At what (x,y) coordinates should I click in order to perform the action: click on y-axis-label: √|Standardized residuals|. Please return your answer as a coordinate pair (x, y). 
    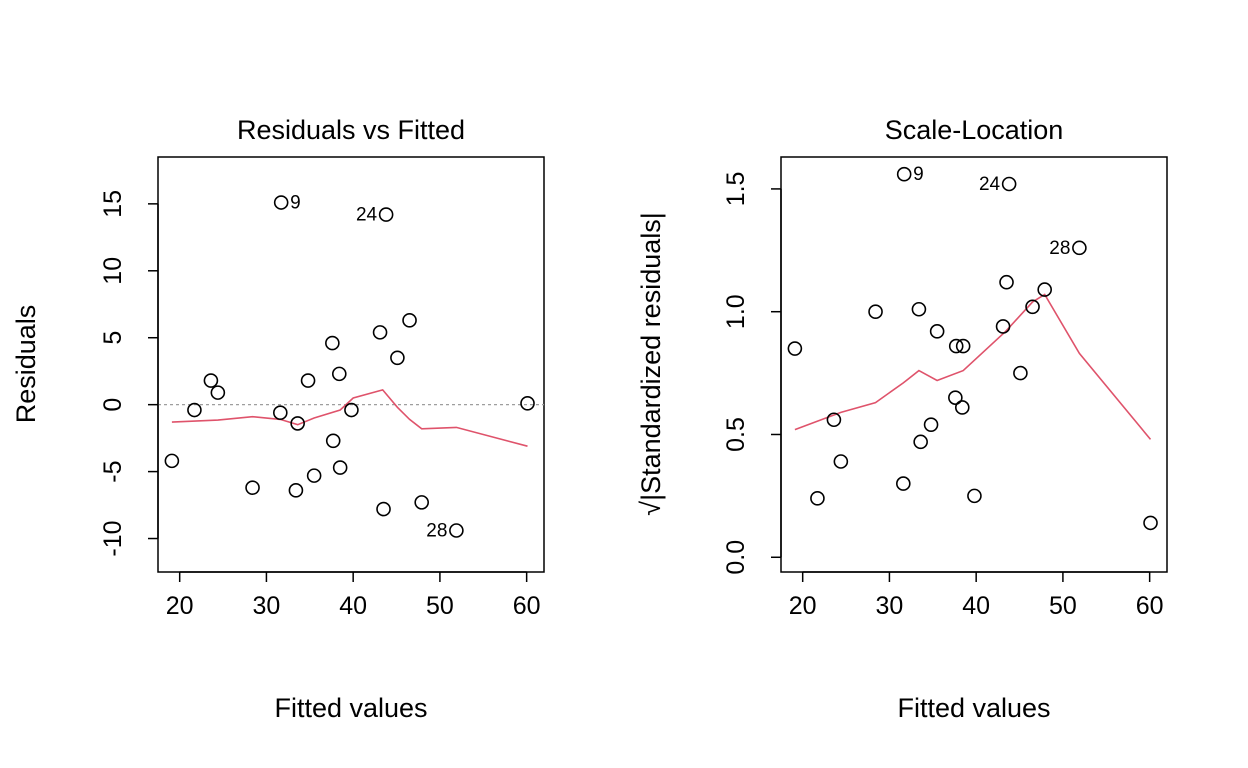
    Looking at the image, I should click on (651, 364).